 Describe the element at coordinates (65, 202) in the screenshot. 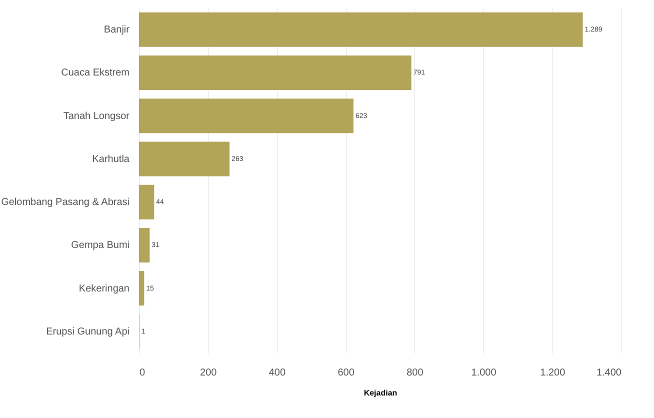

I see `y-tick-label: Gelombang Pasang & Abrasi` at that location.